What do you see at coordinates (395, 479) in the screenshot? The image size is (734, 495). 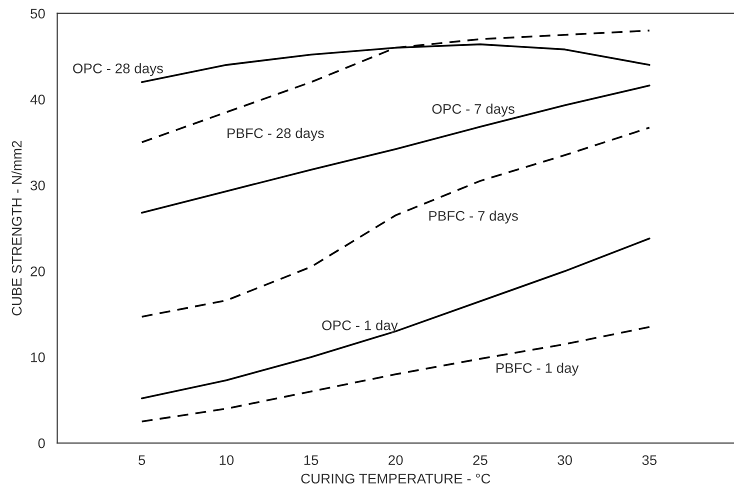 I see `x-axis-title: CURING TEMPERATURE - °C` at bounding box center [395, 479].